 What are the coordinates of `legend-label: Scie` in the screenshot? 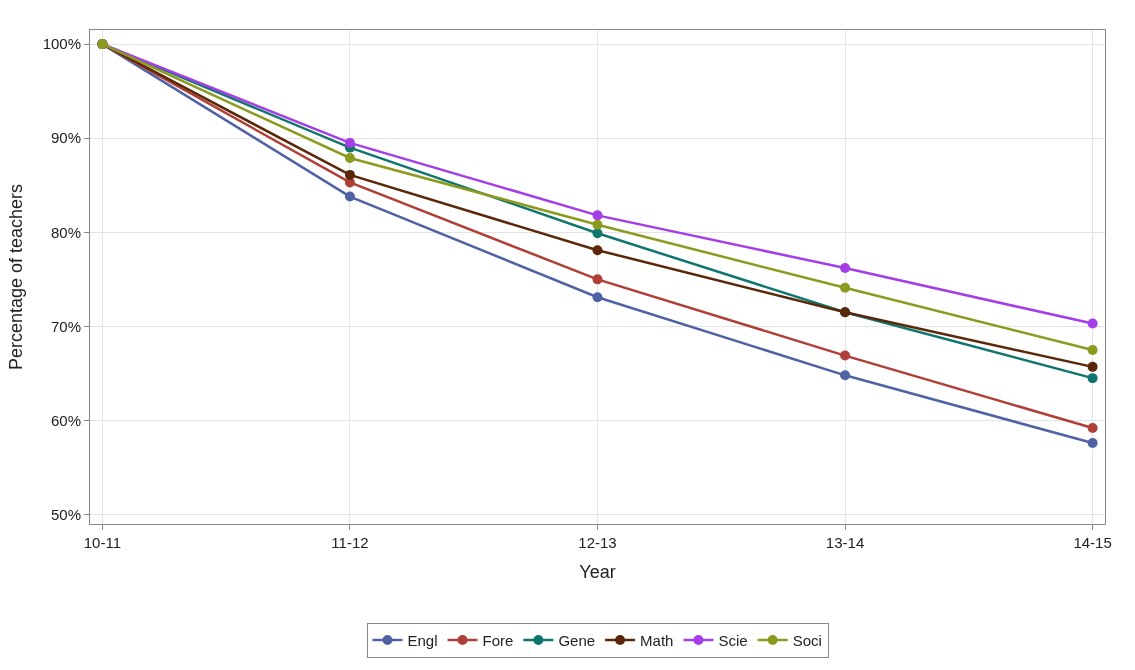 It's located at (733, 640).